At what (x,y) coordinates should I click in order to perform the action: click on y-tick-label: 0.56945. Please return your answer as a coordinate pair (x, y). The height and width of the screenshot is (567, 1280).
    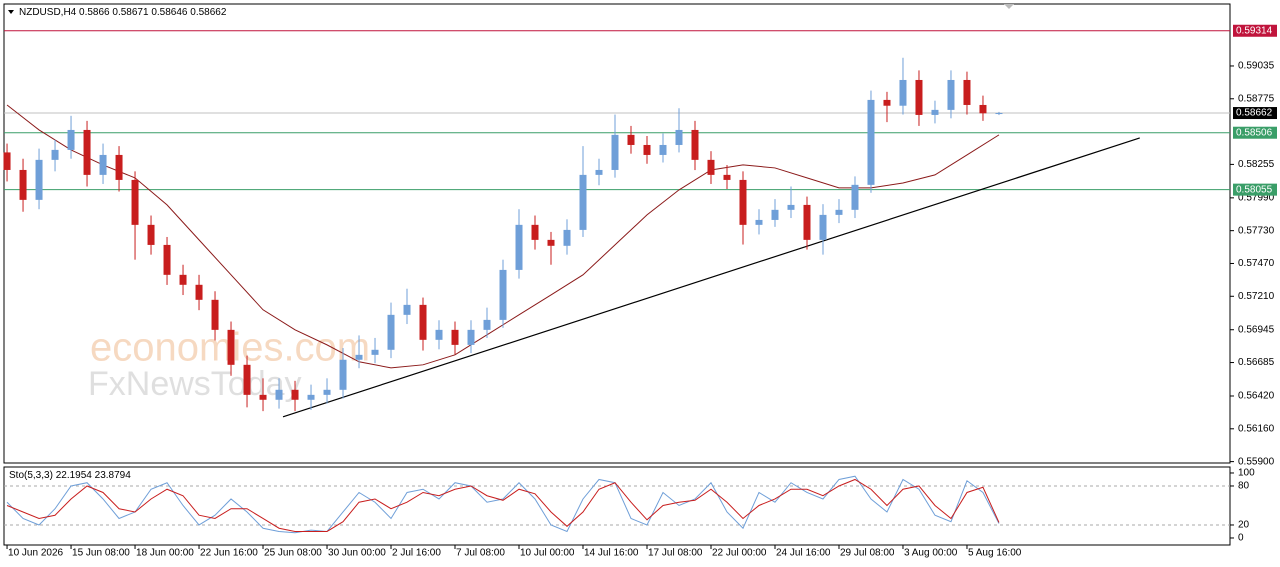
    Looking at the image, I should click on (1256, 329).